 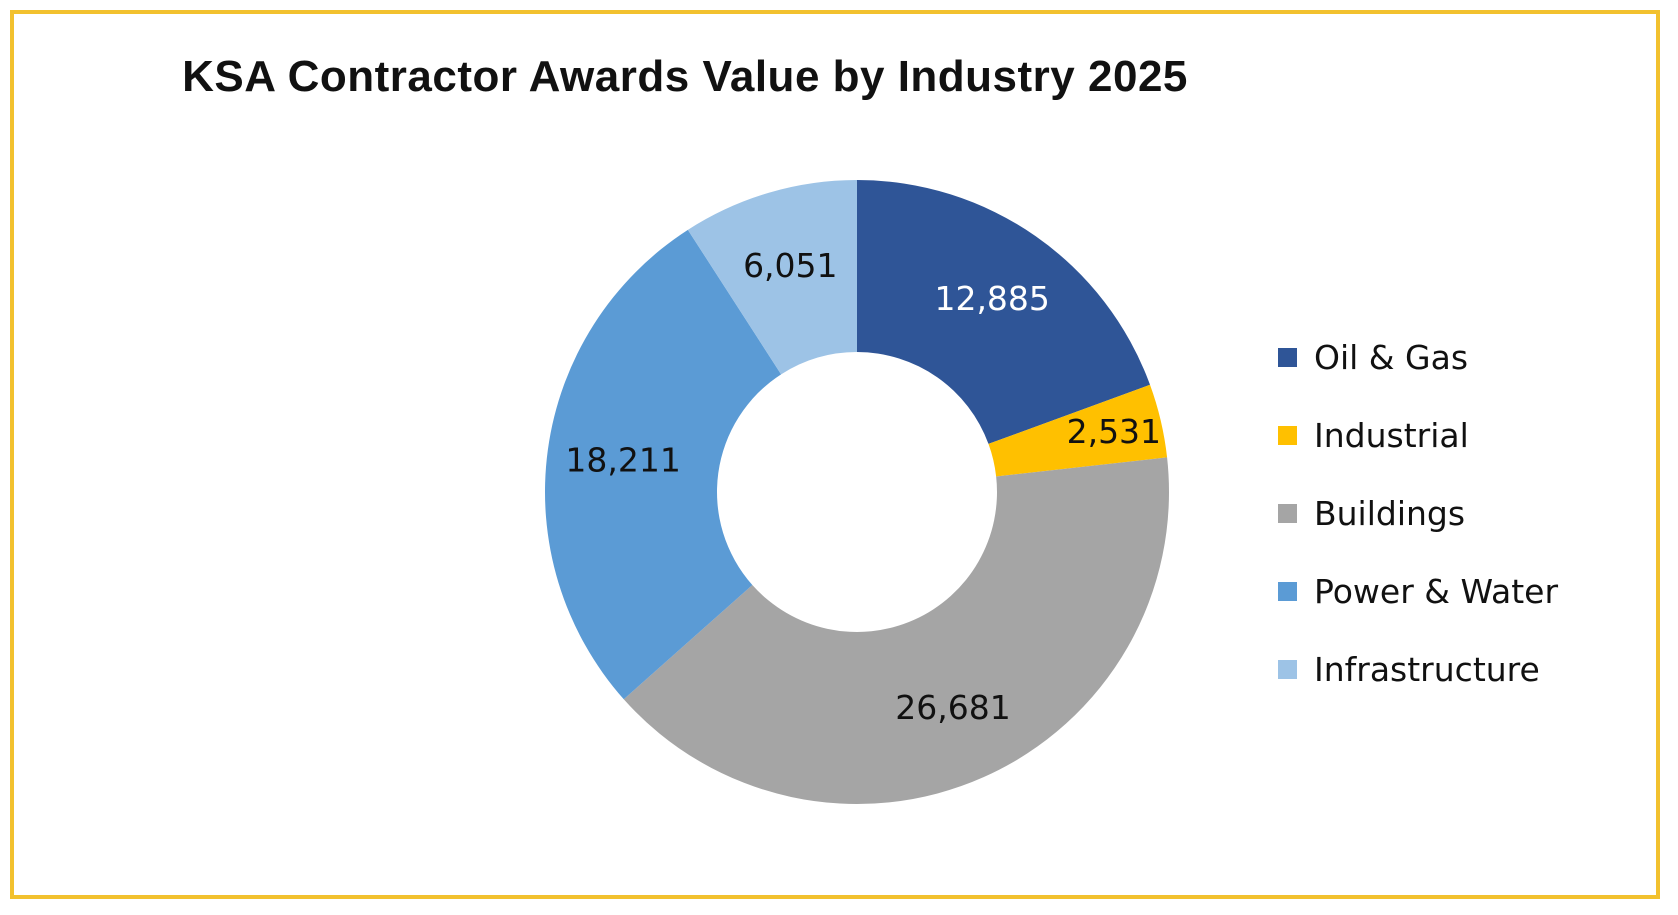 I want to click on legend-item-oil-and-gas: Oil & Gas, so click(x=1418, y=357).